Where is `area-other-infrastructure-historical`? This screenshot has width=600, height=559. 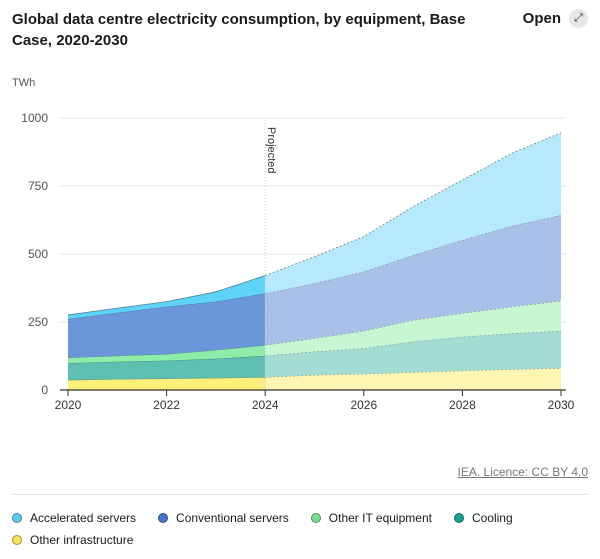 area-other-infrastructure-historical is located at coordinates (167, 383).